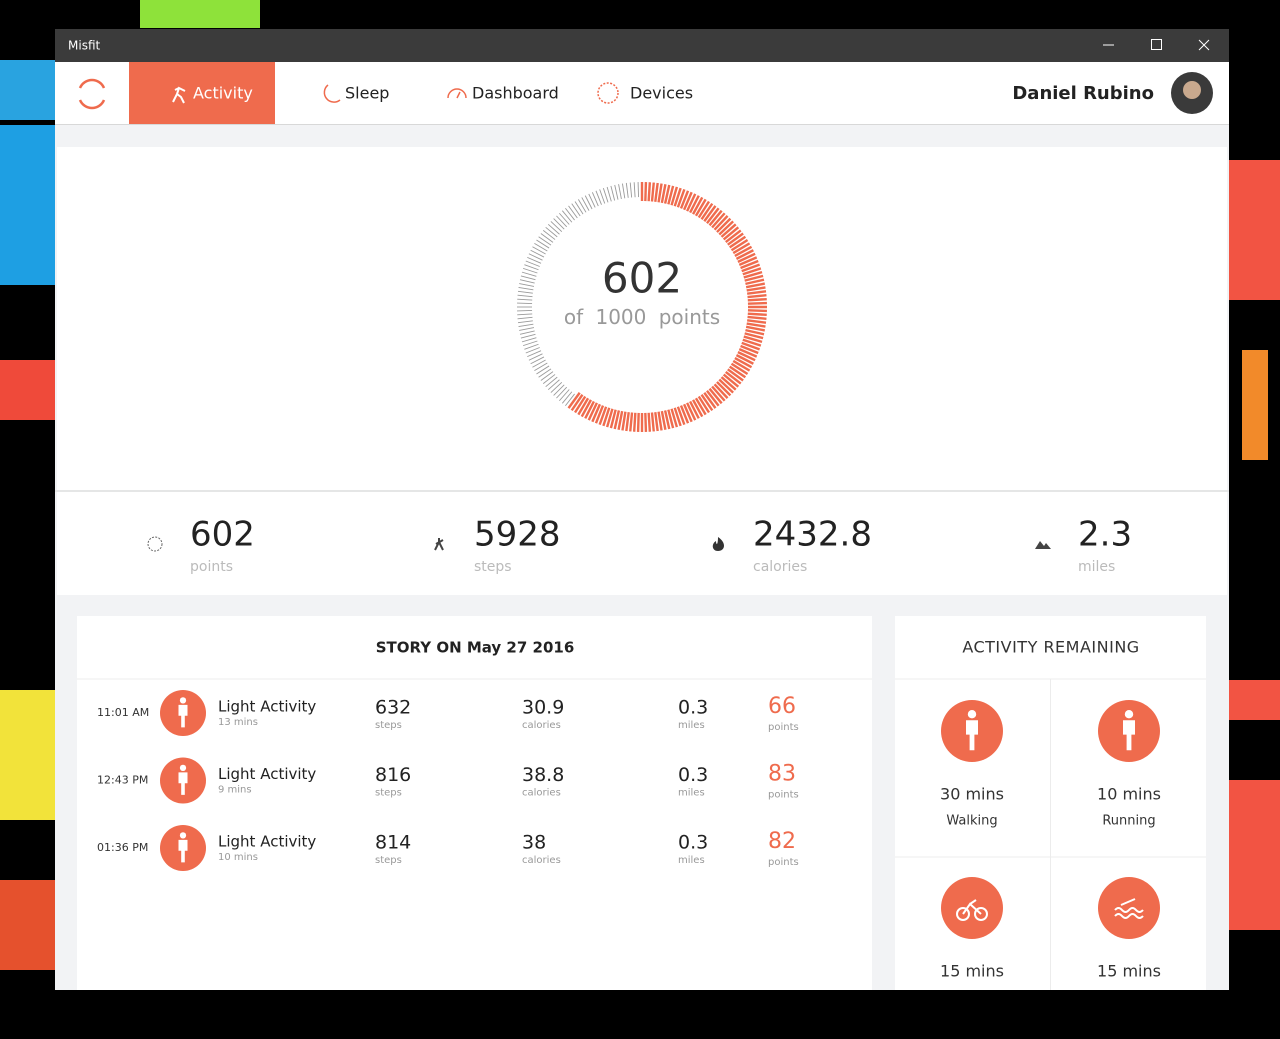 This screenshot has height=1039, width=1280. I want to click on close-button, so click(1204, 45).